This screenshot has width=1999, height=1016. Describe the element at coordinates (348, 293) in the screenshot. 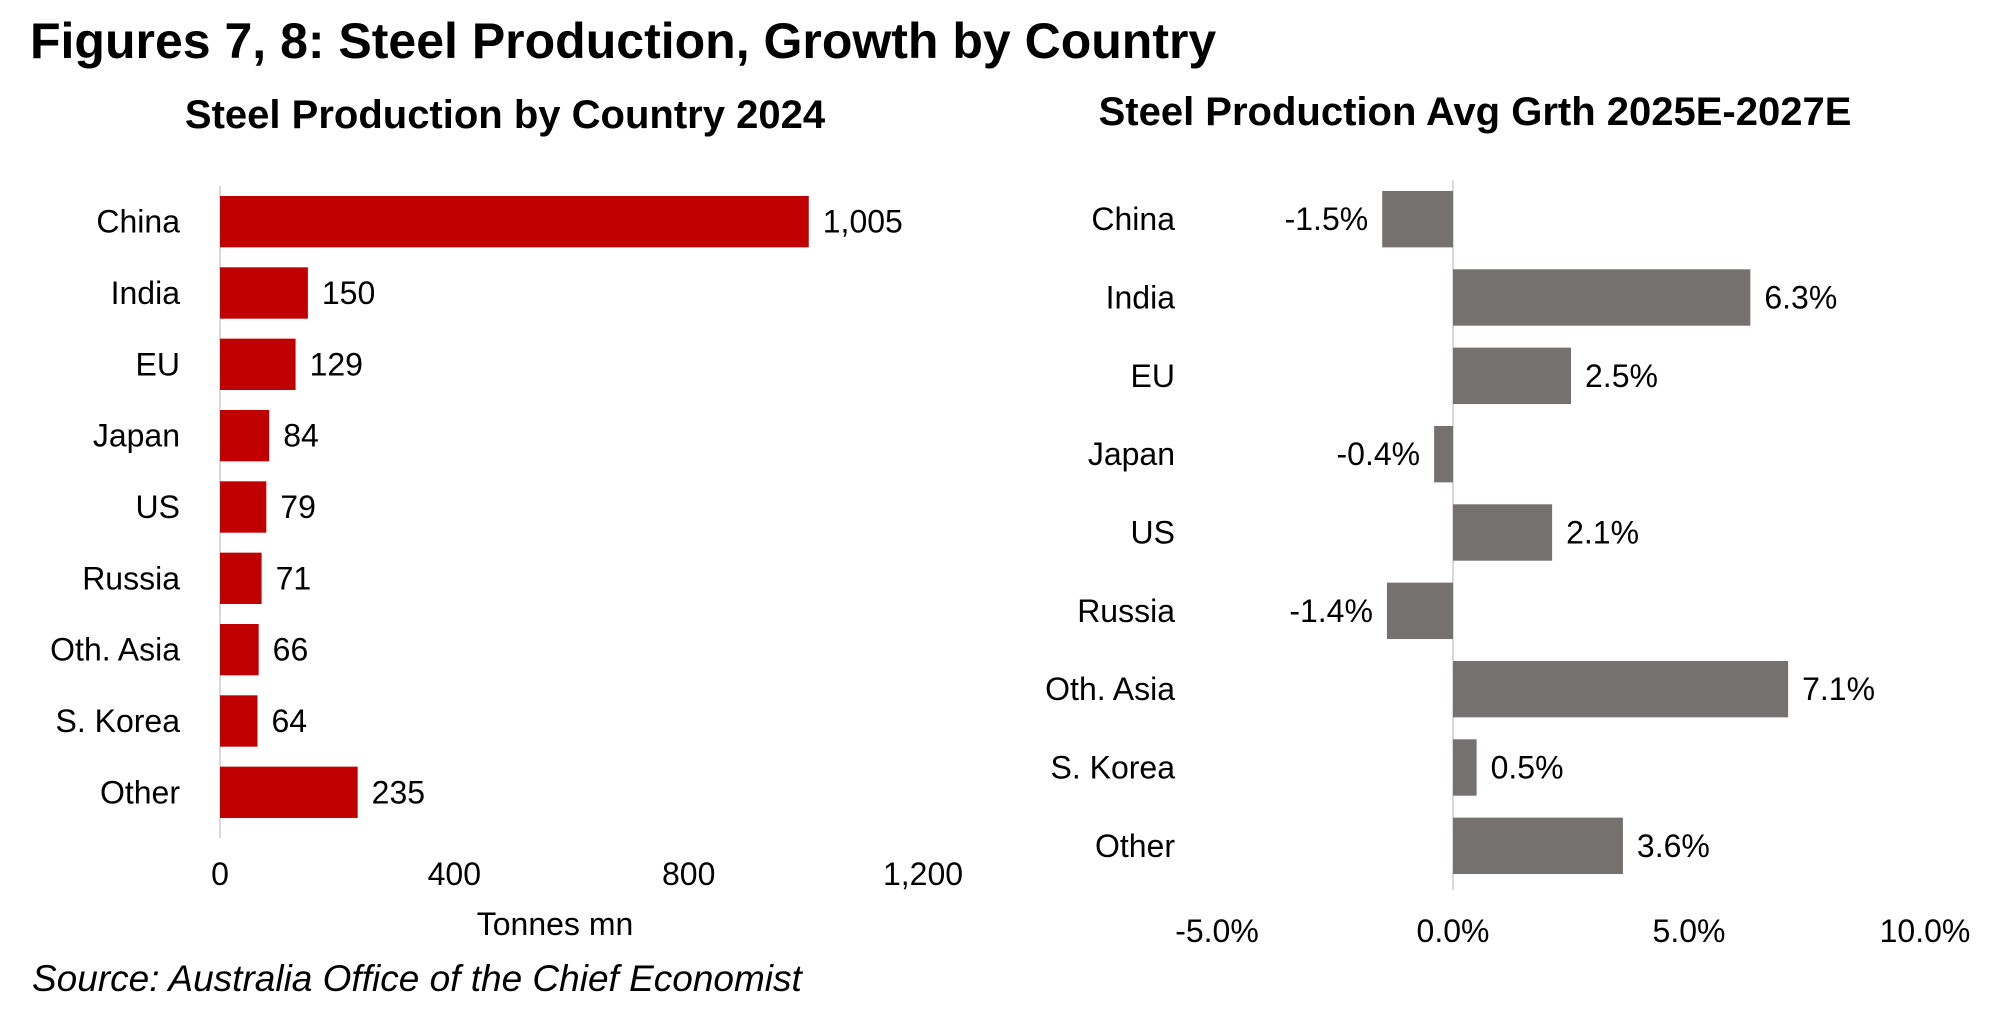

I see `data-label: 150` at that location.